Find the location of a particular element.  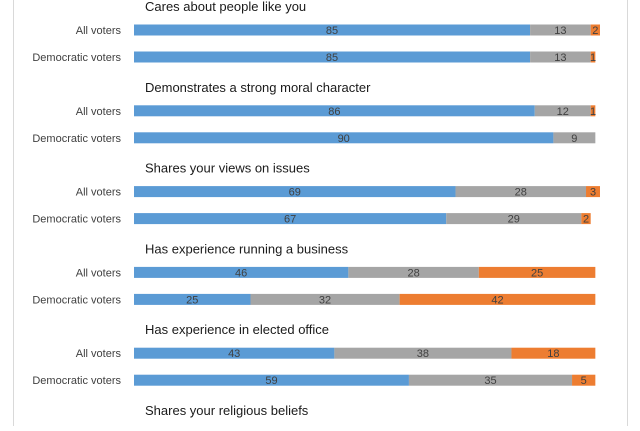

group-title-5: Has experience in elected office is located at coordinates (237, 329).